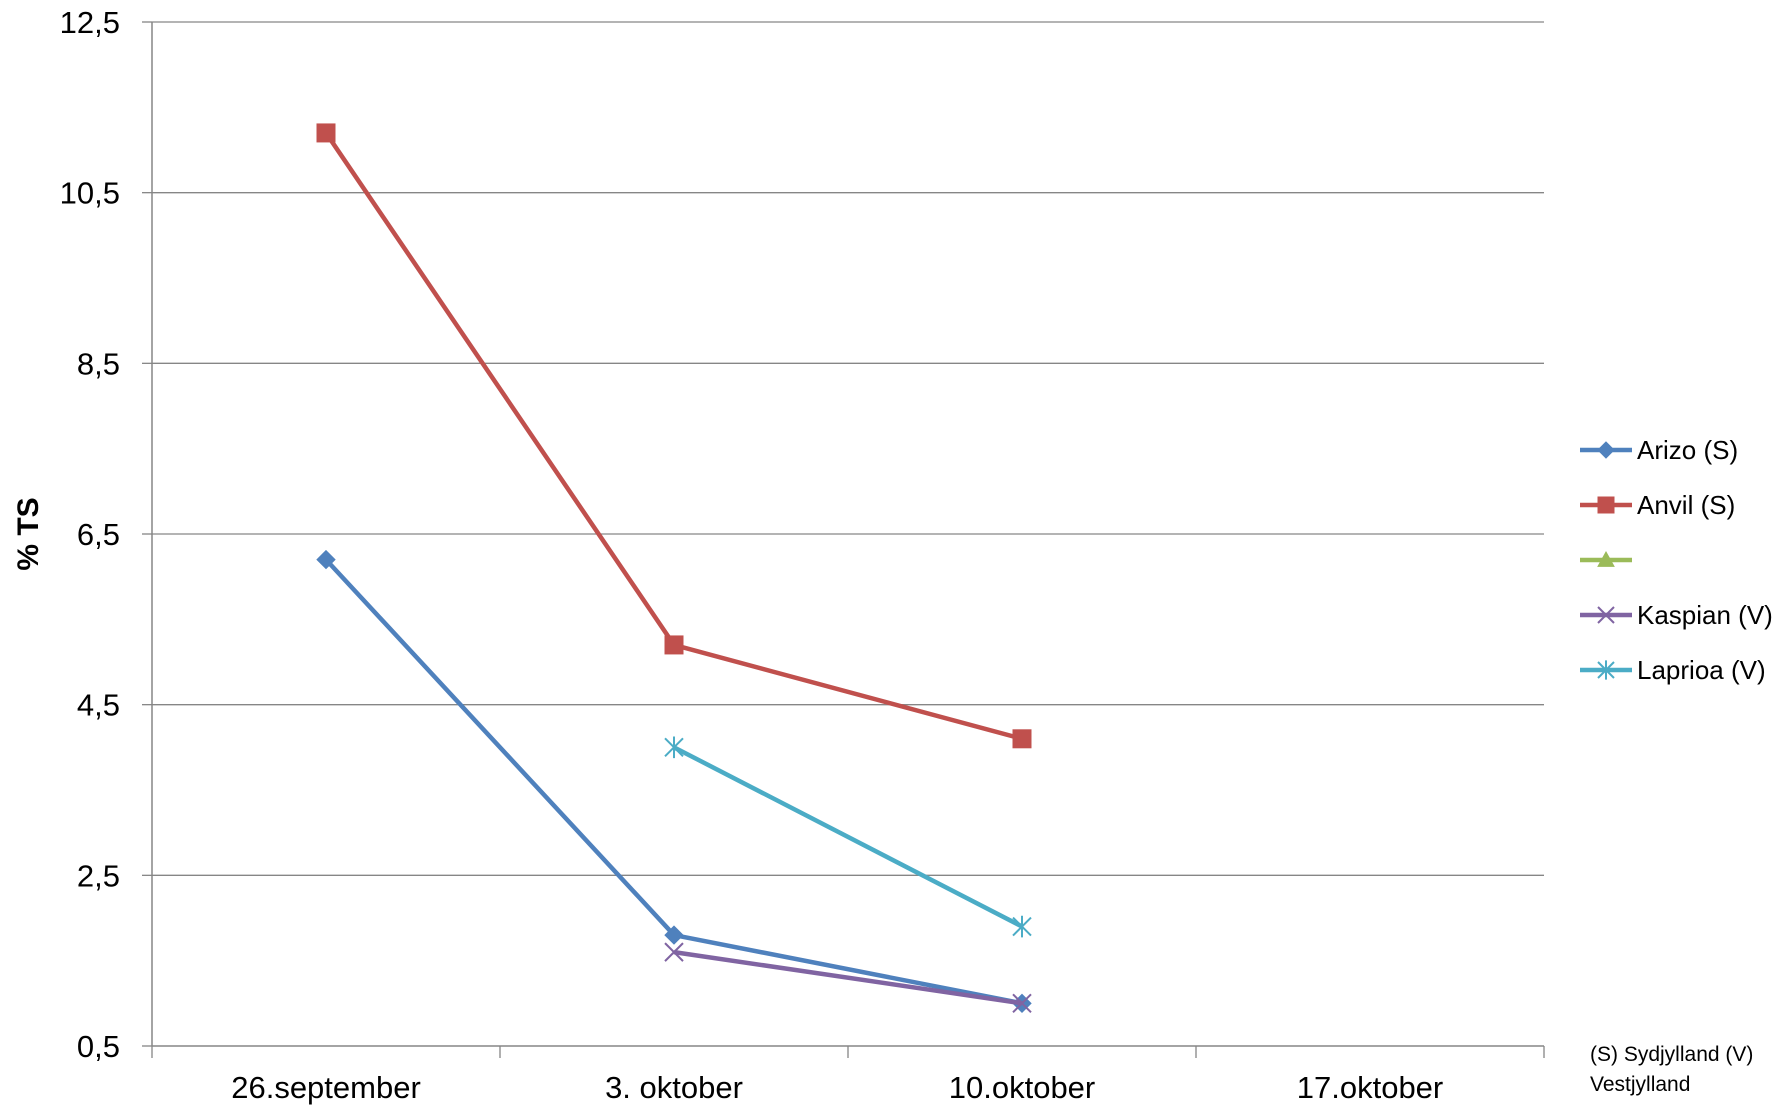  What do you see at coordinates (98, 705) in the screenshot?
I see `y-tick-label: 4,5` at bounding box center [98, 705].